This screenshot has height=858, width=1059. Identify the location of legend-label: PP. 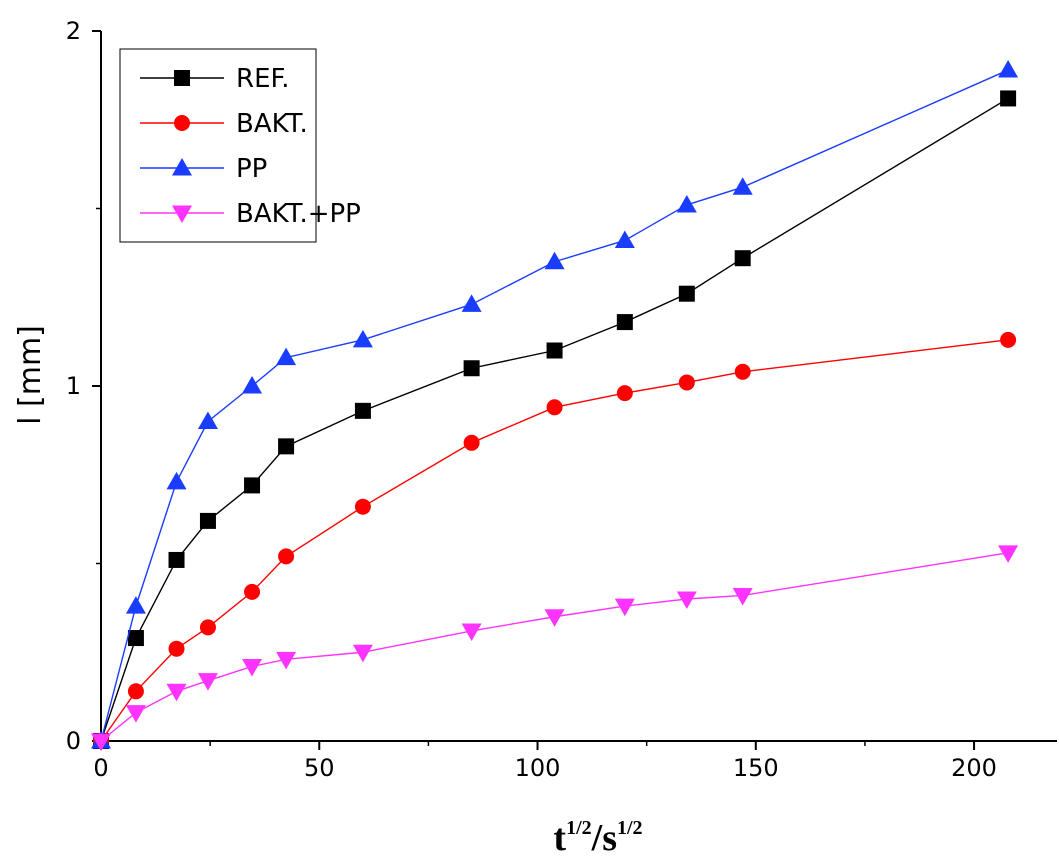
(251, 169).